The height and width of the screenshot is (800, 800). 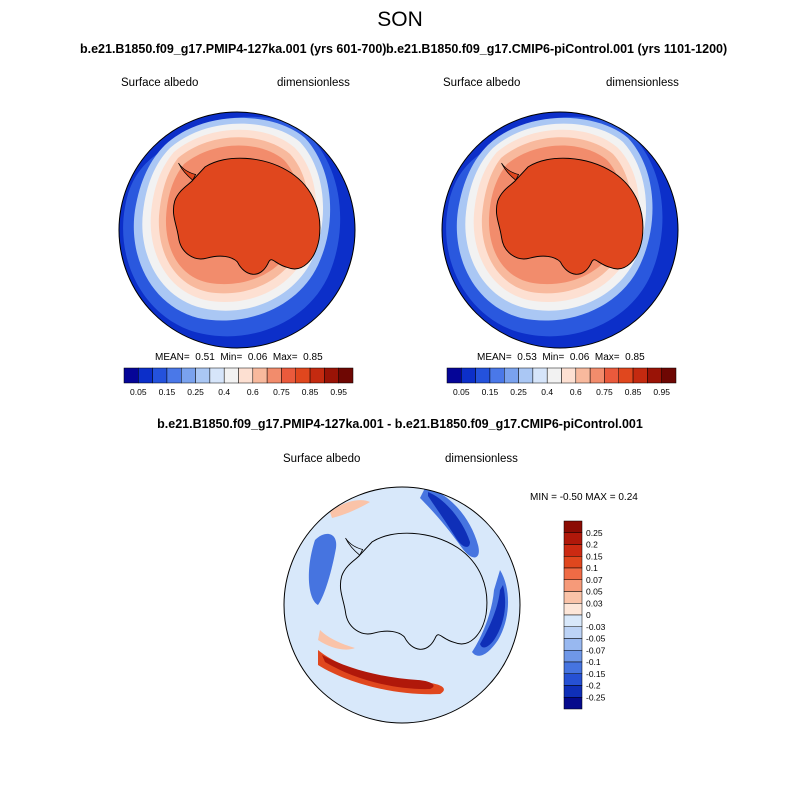 I want to click on panel1-map, so click(x=237, y=230).